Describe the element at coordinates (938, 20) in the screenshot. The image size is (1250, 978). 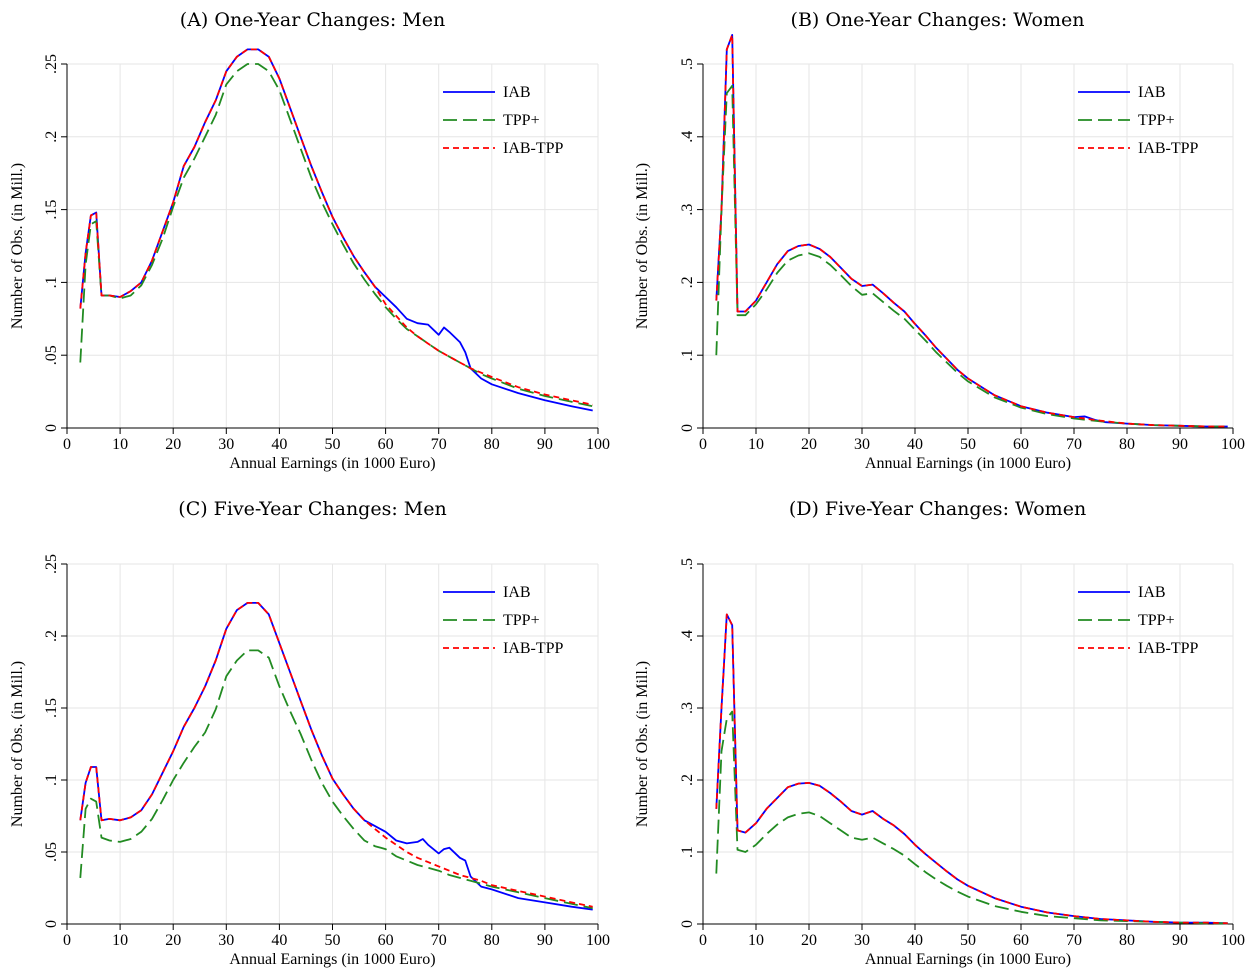
I see `chart-title: (B) One-Year Changes: Women` at that location.